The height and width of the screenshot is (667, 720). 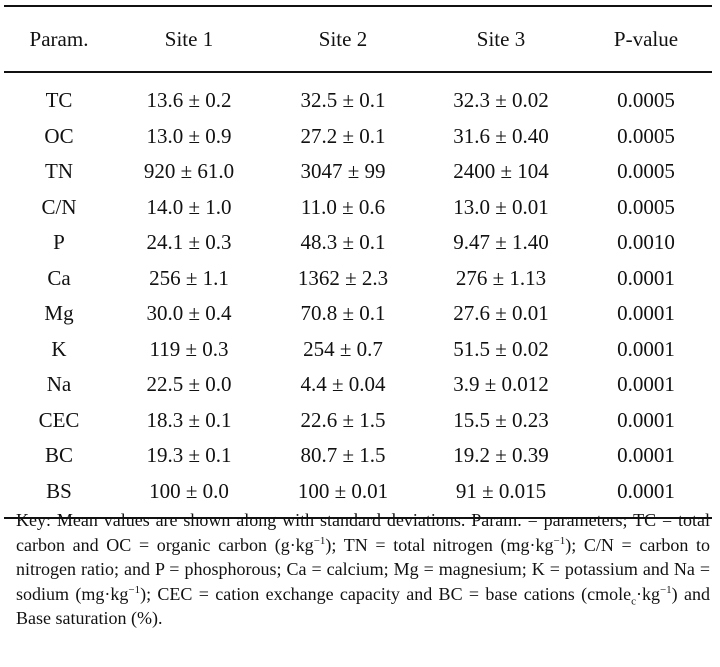 What do you see at coordinates (59, 135) in the screenshot?
I see `cell-param: OC` at bounding box center [59, 135].